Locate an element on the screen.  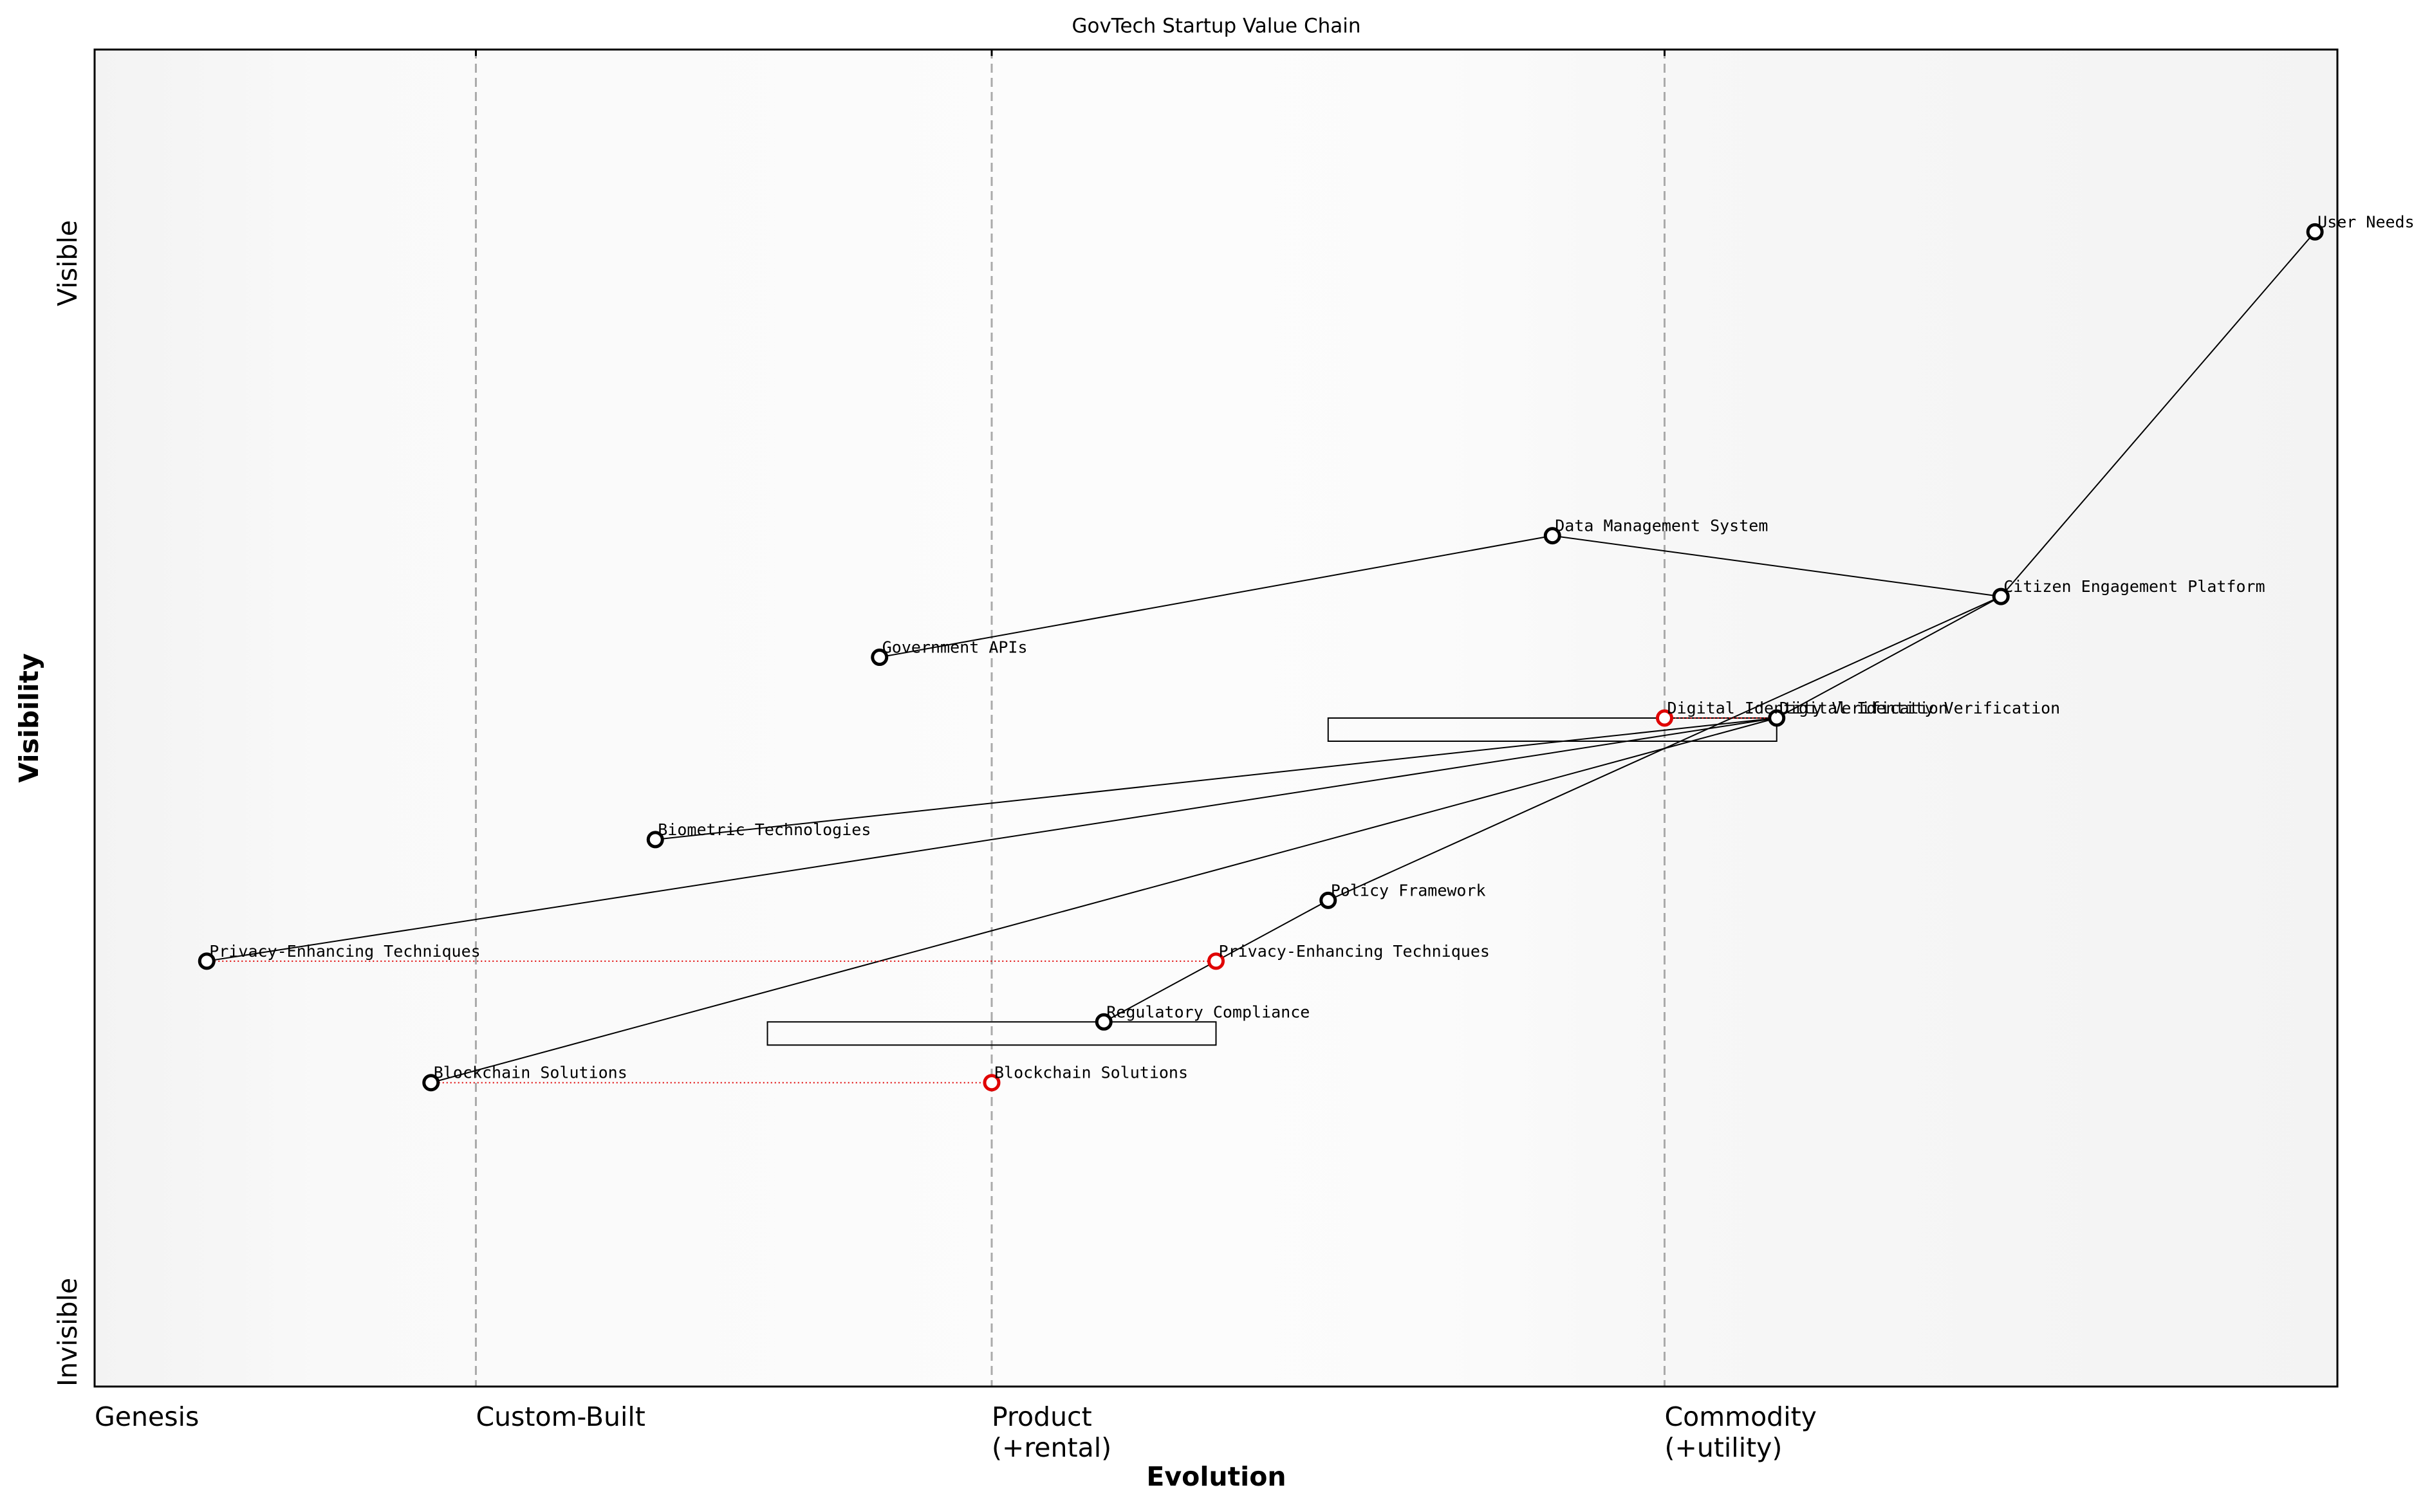
stage-label: Commodity is located at coordinates (1741, 1416).